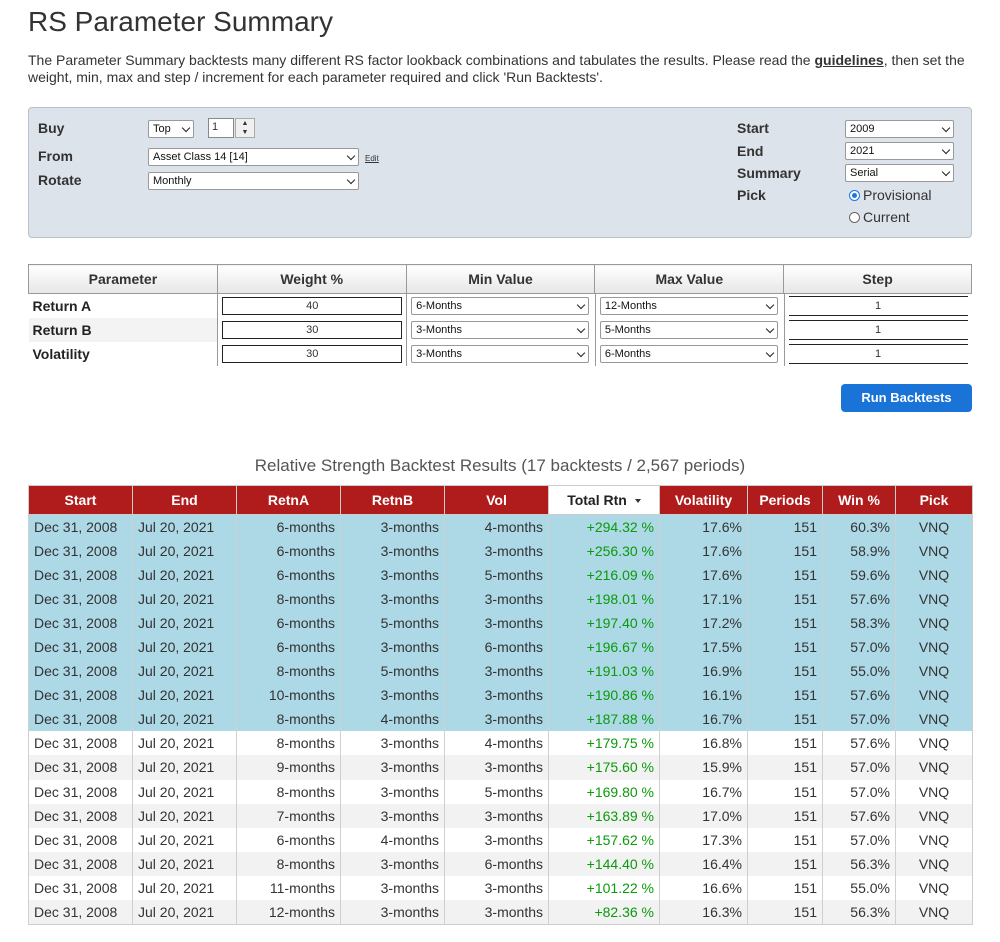 This screenshot has height=942, width=1000. Describe the element at coordinates (288, 767) in the screenshot. I see `cell-retna: 9-months` at that location.